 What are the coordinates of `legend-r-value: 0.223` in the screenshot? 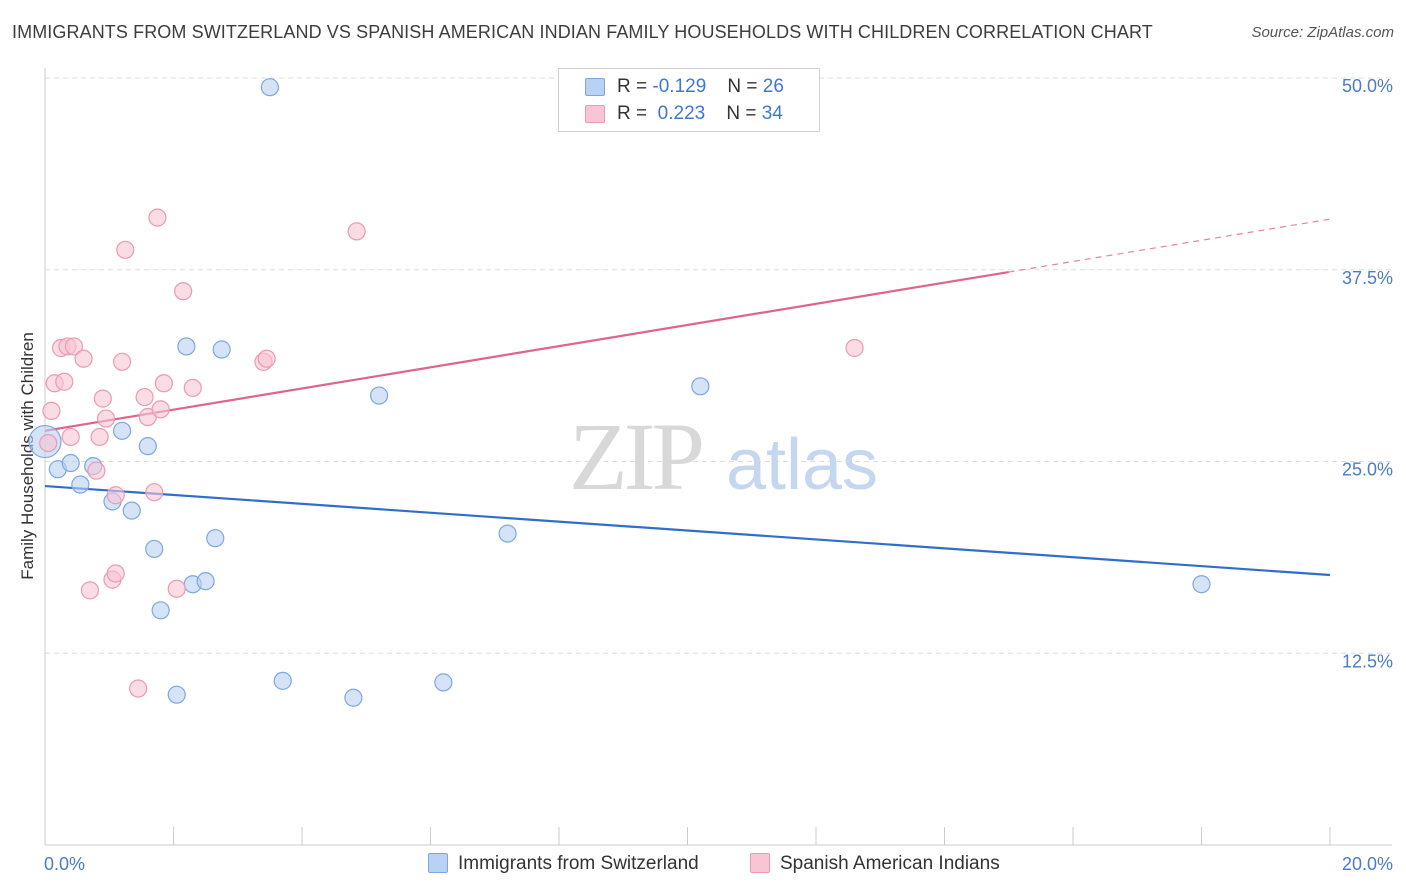 It's located at (681, 113).